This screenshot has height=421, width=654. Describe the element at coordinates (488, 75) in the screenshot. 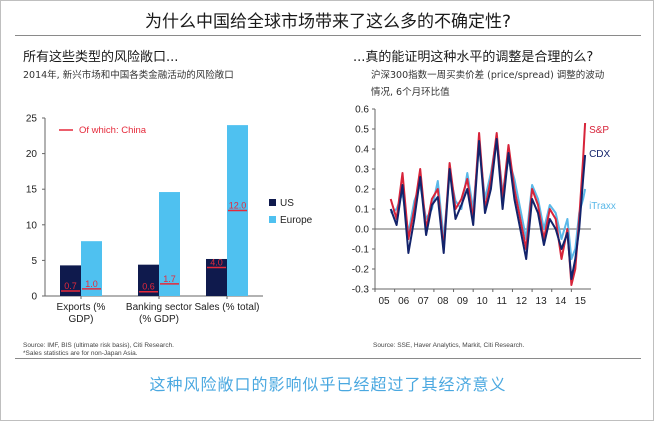

I see `right-subtitle-line-1: 沪深300指数一周买卖价差 (price/spread) 调整的波动` at that location.